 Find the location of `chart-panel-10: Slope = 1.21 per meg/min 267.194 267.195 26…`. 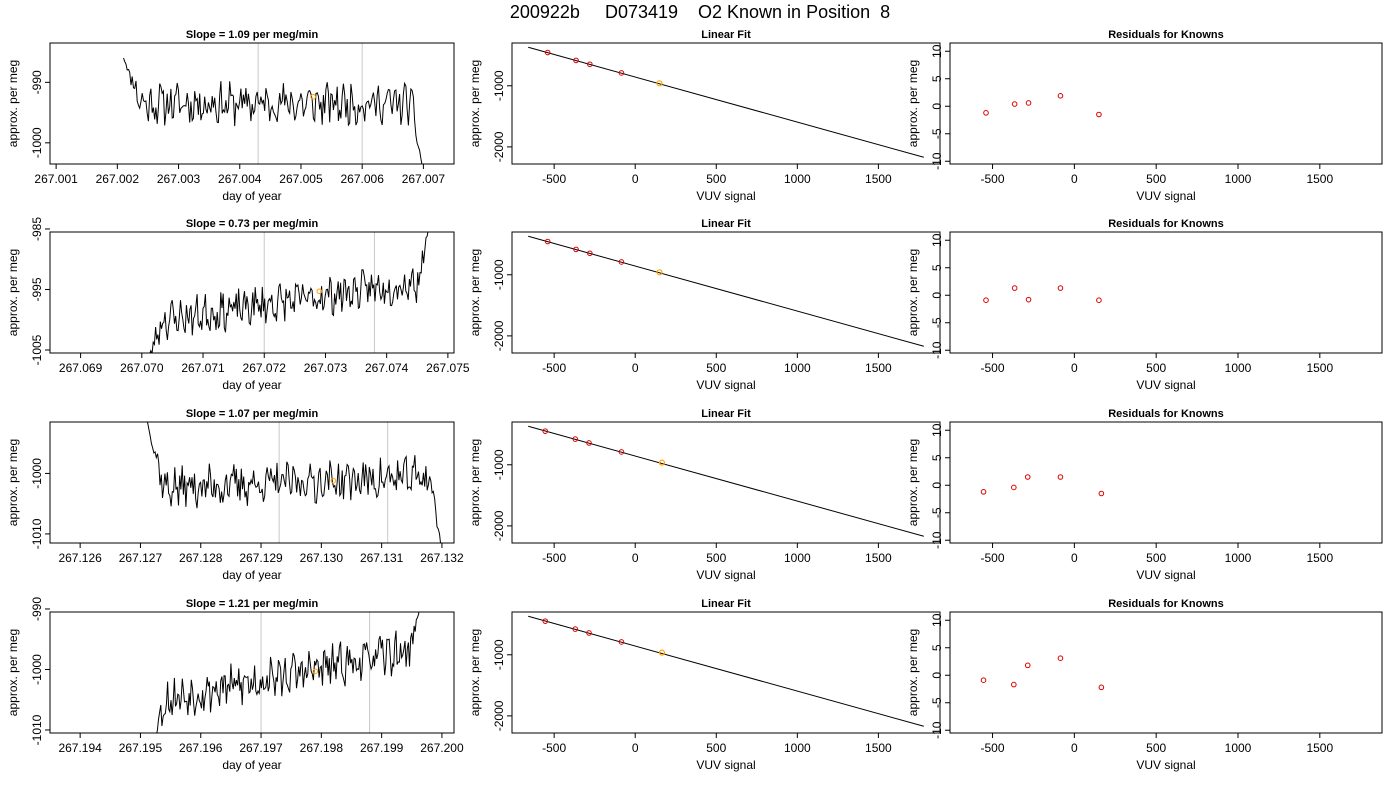

chart-panel-10: Slope = 1.21 per meg/min 267.194 267.195 26… is located at coordinates (235, 684).